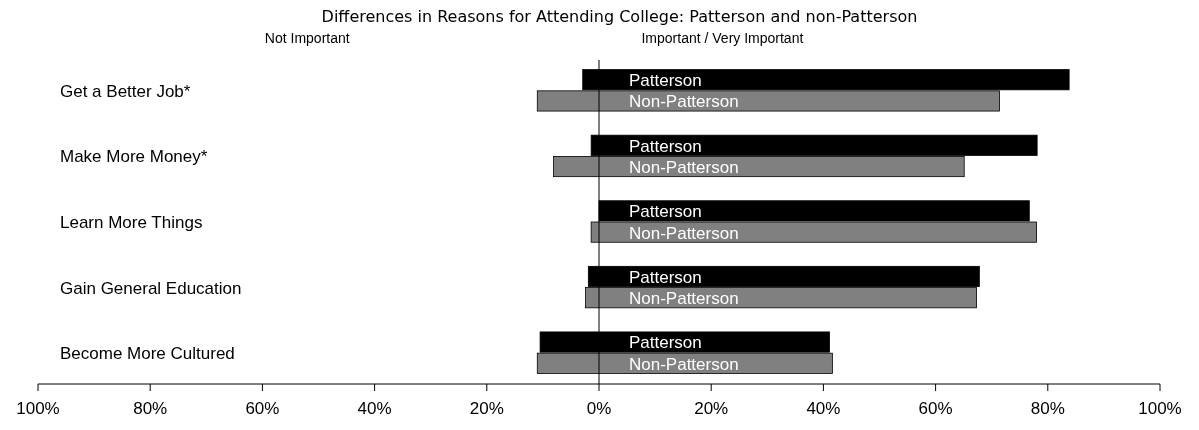 Image resolution: width=1199 pixels, height=430 pixels. I want to click on y-tick-label: Gain General Education, so click(151, 288).